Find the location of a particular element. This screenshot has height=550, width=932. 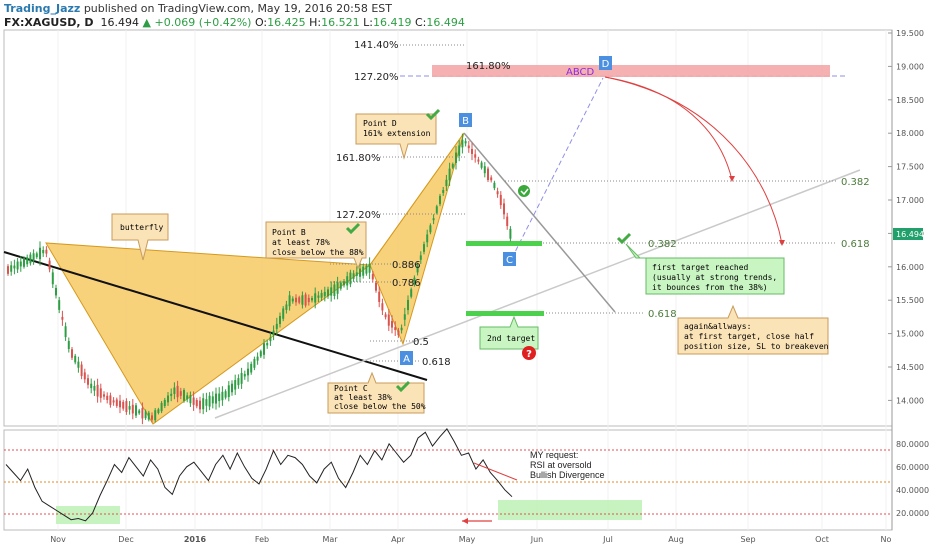

time-tick-label: Aug is located at coordinates (676, 539).